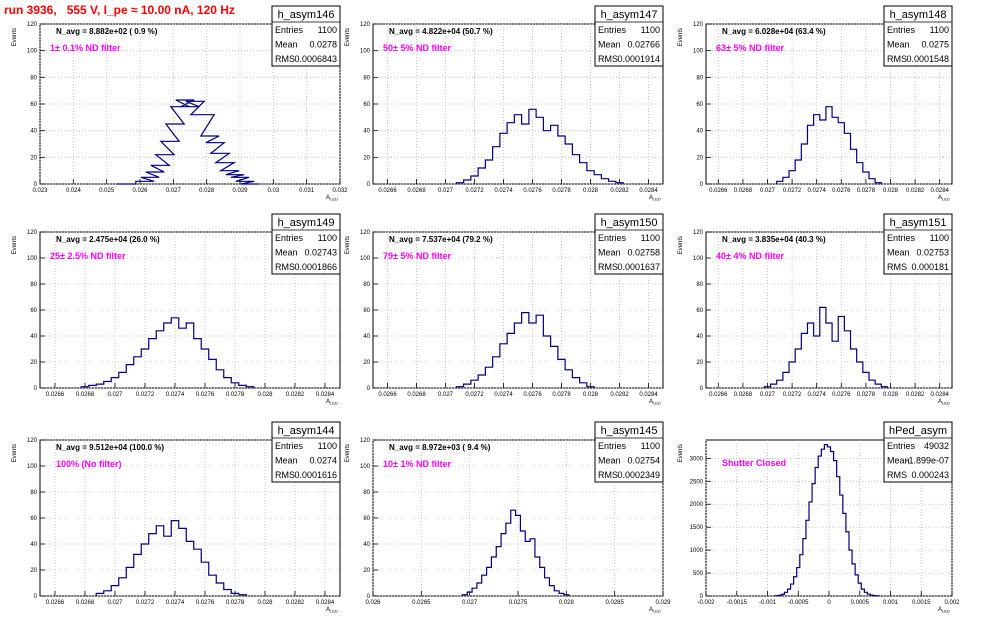 This screenshot has height=622, width=996. What do you see at coordinates (774, 239) in the screenshot?
I see `navg-text: N_avg = 3.835e+04 (40.3 %)` at bounding box center [774, 239].